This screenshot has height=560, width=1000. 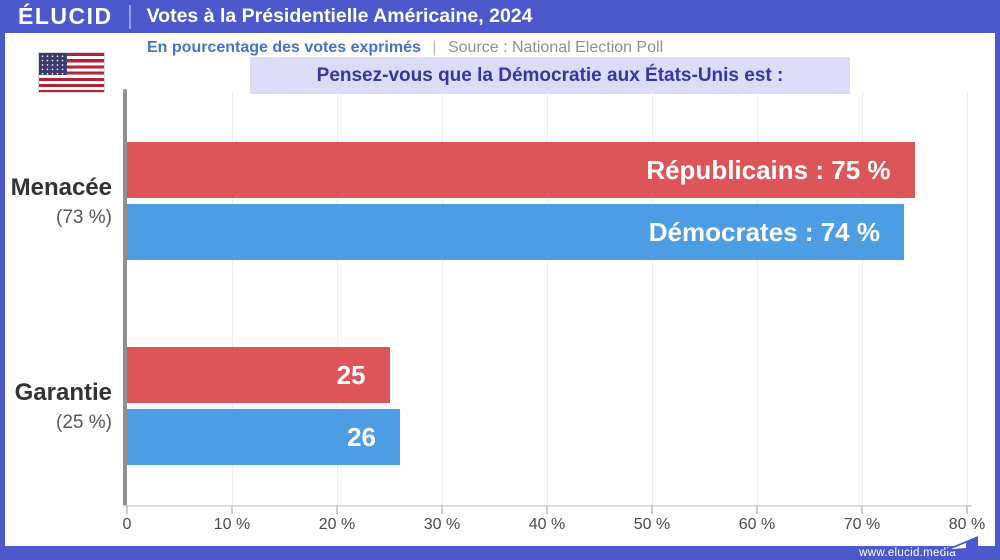 What do you see at coordinates (2, 296) in the screenshot?
I see `frame-border-left` at bounding box center [2, 296].